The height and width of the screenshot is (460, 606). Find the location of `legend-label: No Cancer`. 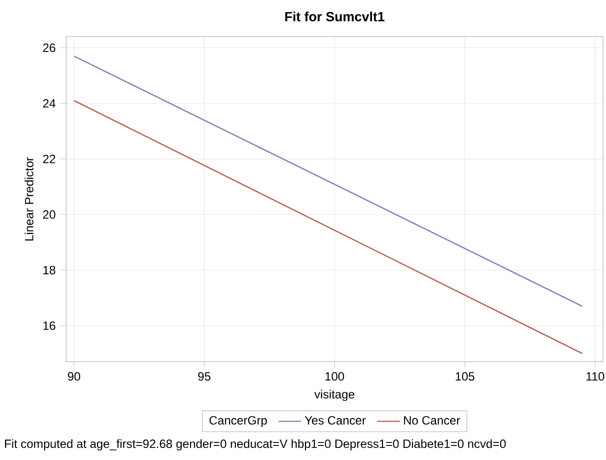

legend-label: No Cancer is located at coordinates (432, 420).